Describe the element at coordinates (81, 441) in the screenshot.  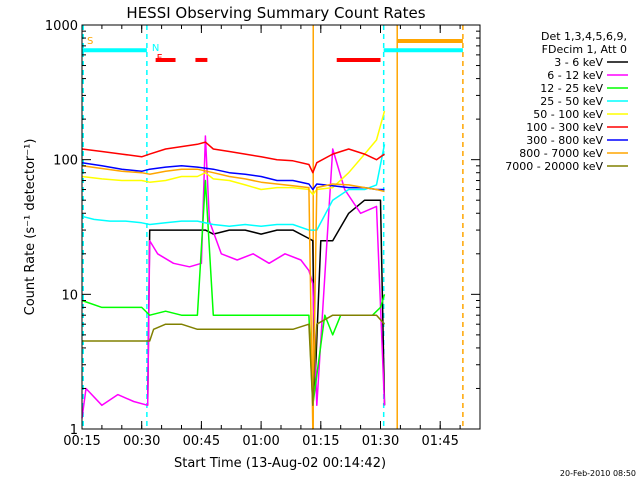
I see `x-tick-label: 00:15` at that location.